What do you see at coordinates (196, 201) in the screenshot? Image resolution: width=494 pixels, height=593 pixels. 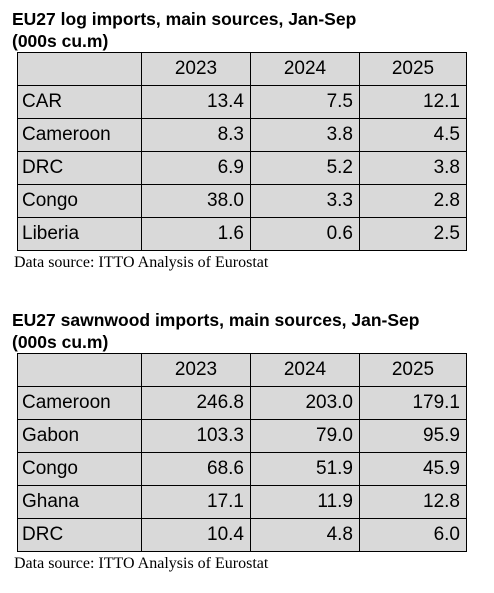 I see `value-cell: 38.0` at bounding box center [196, 201].